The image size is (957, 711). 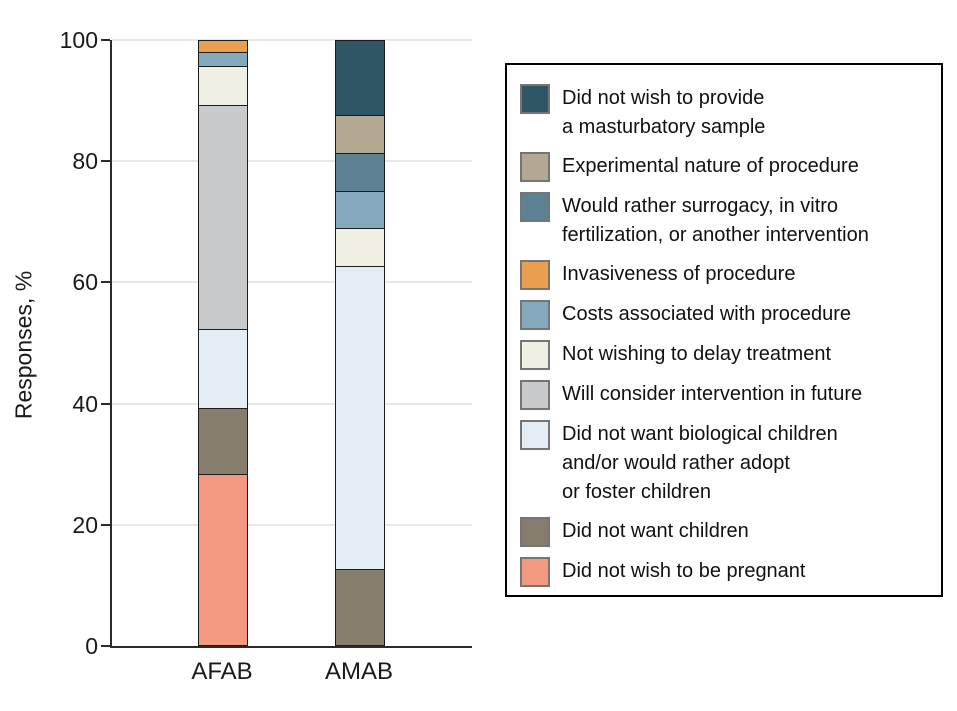 What do you see at coordinates (85, 161) in the screenshot?
I see `y-tick-label: 80` at bounding box center [85, 161].